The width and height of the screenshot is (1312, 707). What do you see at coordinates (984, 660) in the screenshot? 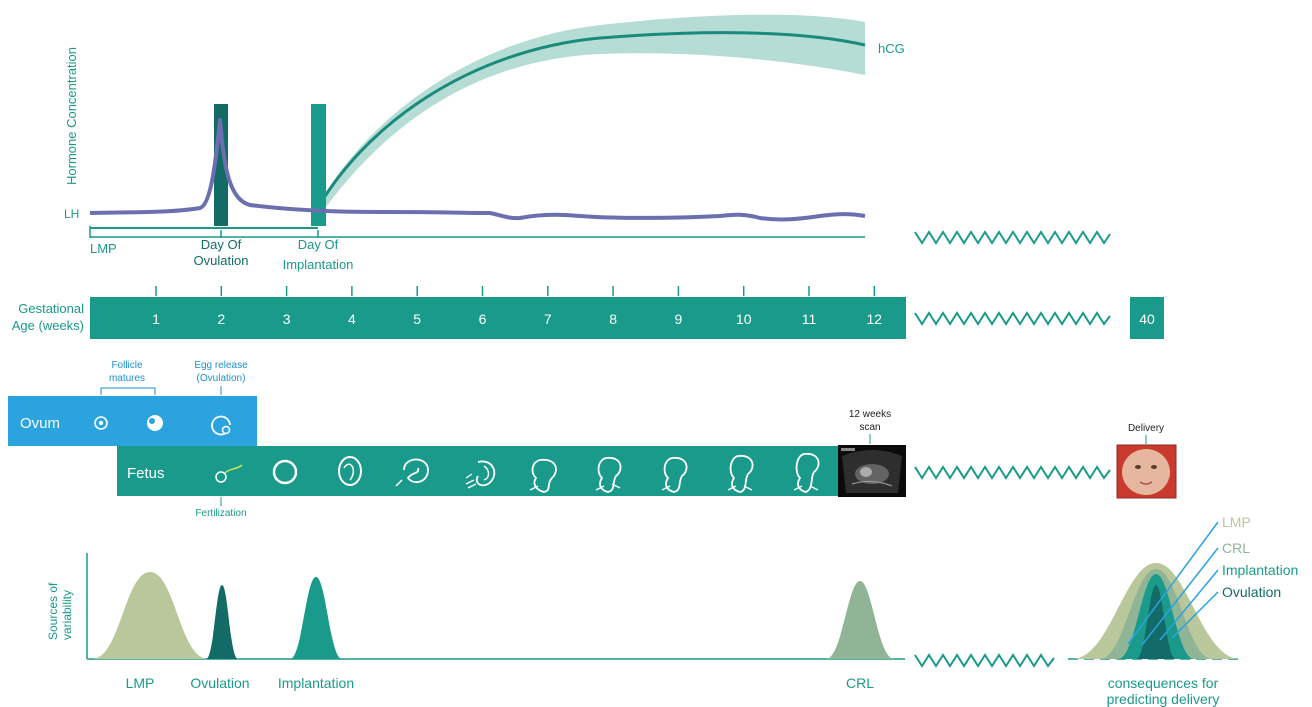
I see `variability-break-zigzag` at bounding box center [984, 660].